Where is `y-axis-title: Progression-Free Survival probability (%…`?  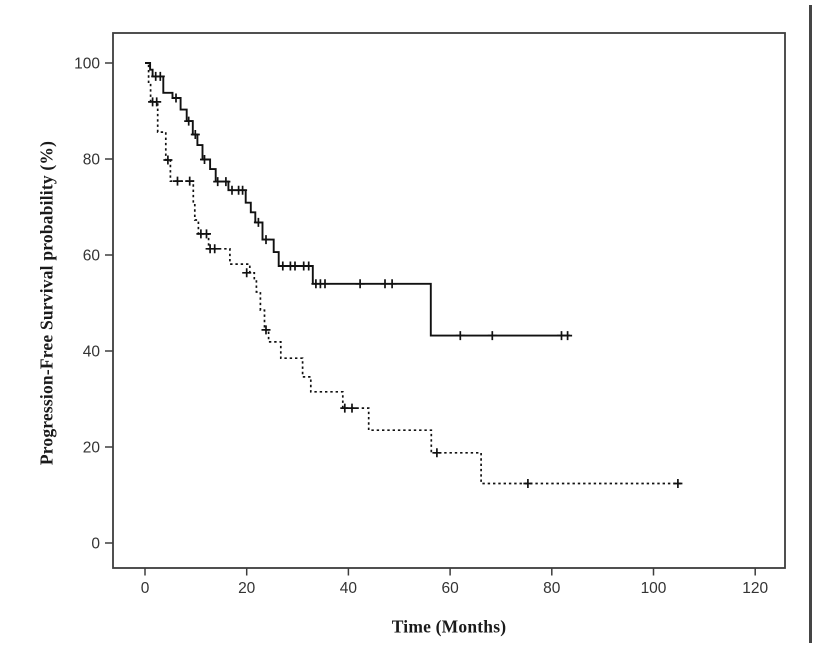
y-axis-title: Progression-Free Survival probability (%… is located at coordinates (46, 303).